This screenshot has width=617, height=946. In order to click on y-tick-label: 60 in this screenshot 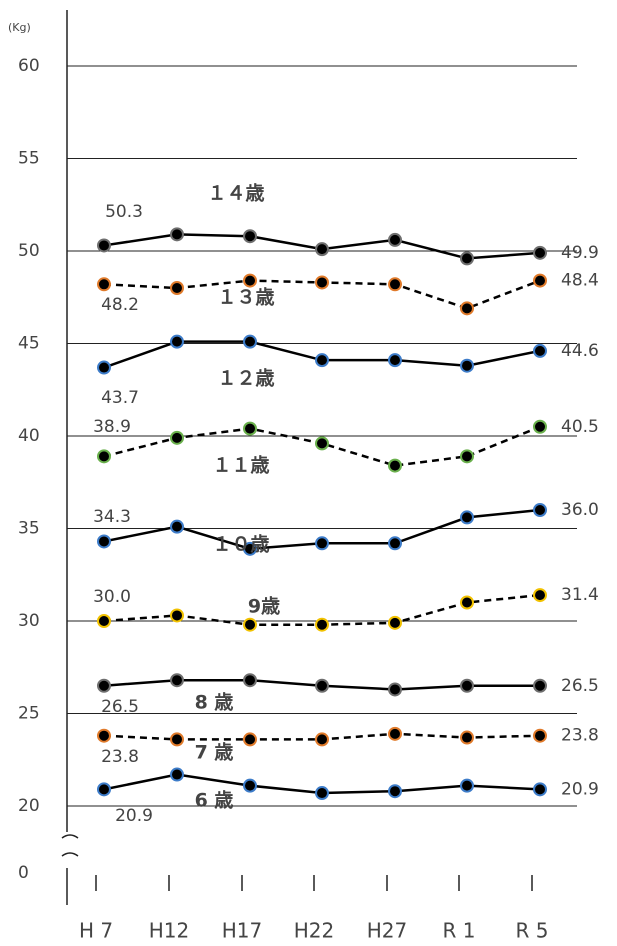, I will do `click(29, 66)`.